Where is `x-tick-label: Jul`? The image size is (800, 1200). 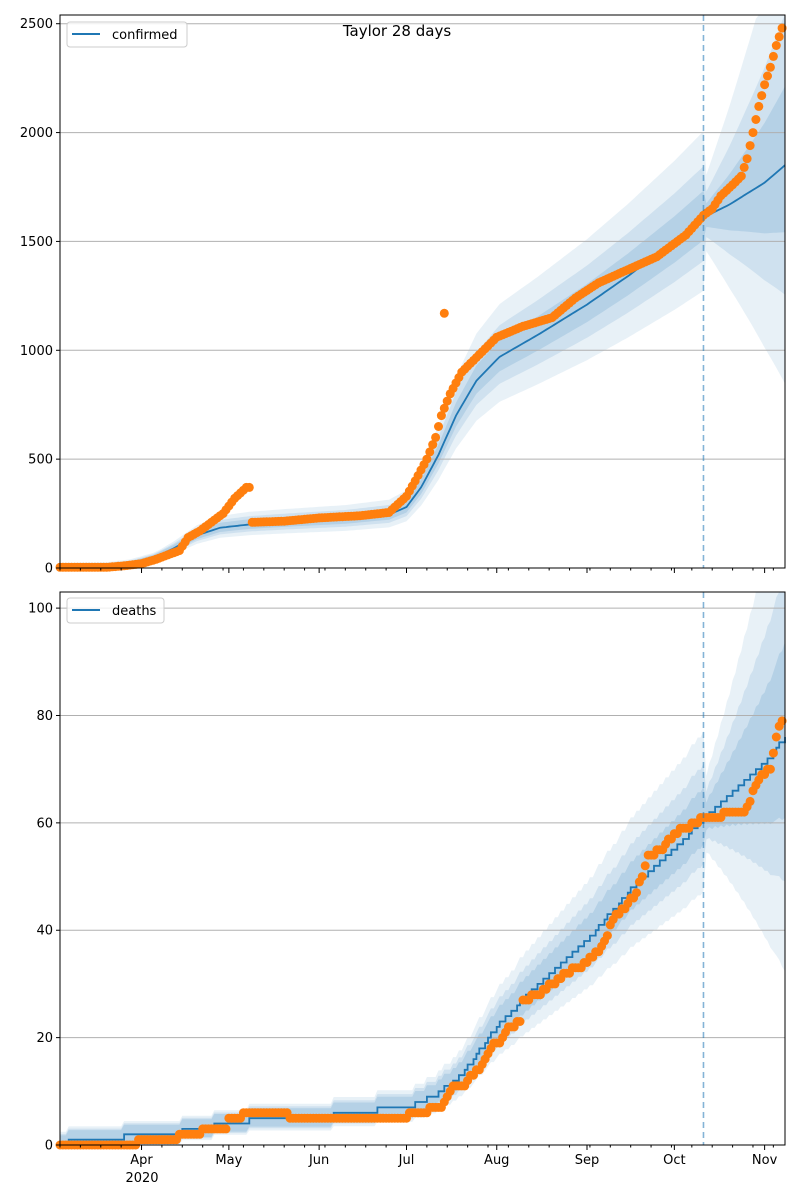
x-tick-label: Jul is located at coordinates (406, 1160).